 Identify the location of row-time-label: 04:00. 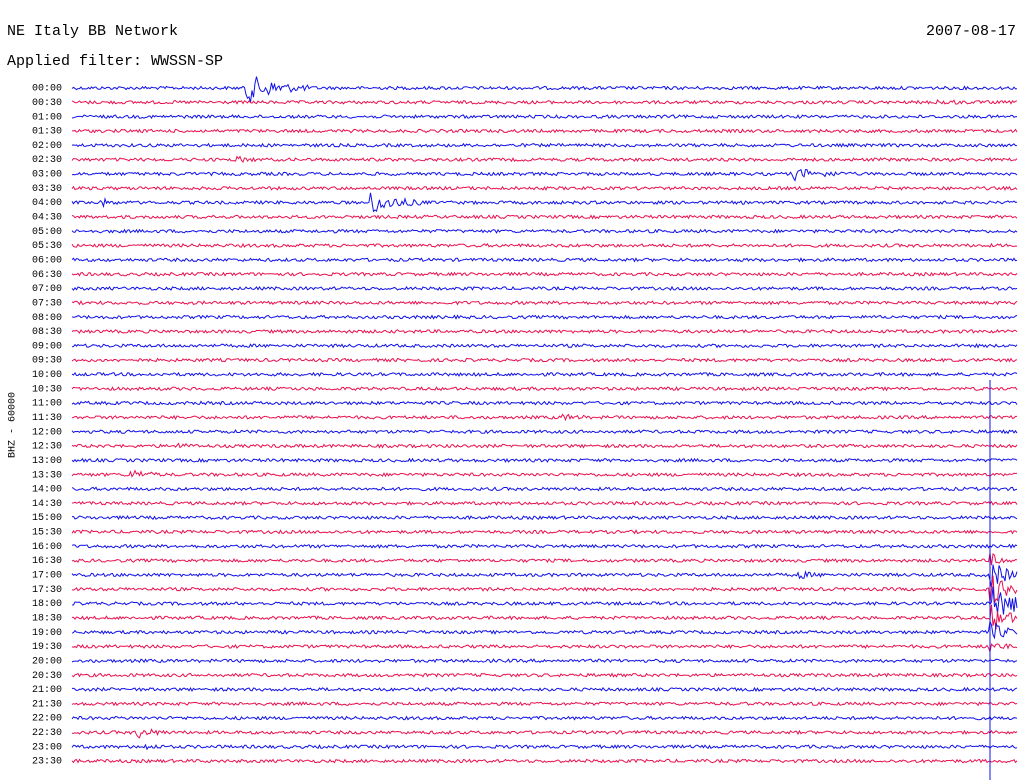
(47, 203).